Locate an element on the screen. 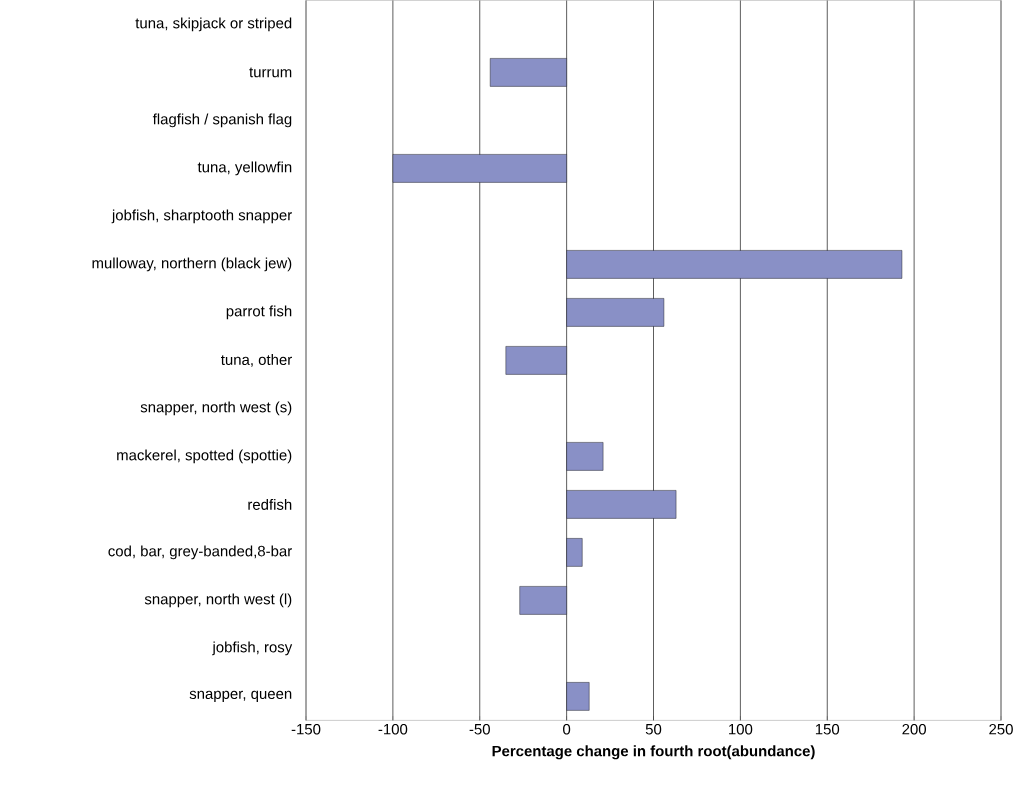 This screenshot has height=808, width=1022. x-tick-label: 150 is located at coordinates (827, 729).